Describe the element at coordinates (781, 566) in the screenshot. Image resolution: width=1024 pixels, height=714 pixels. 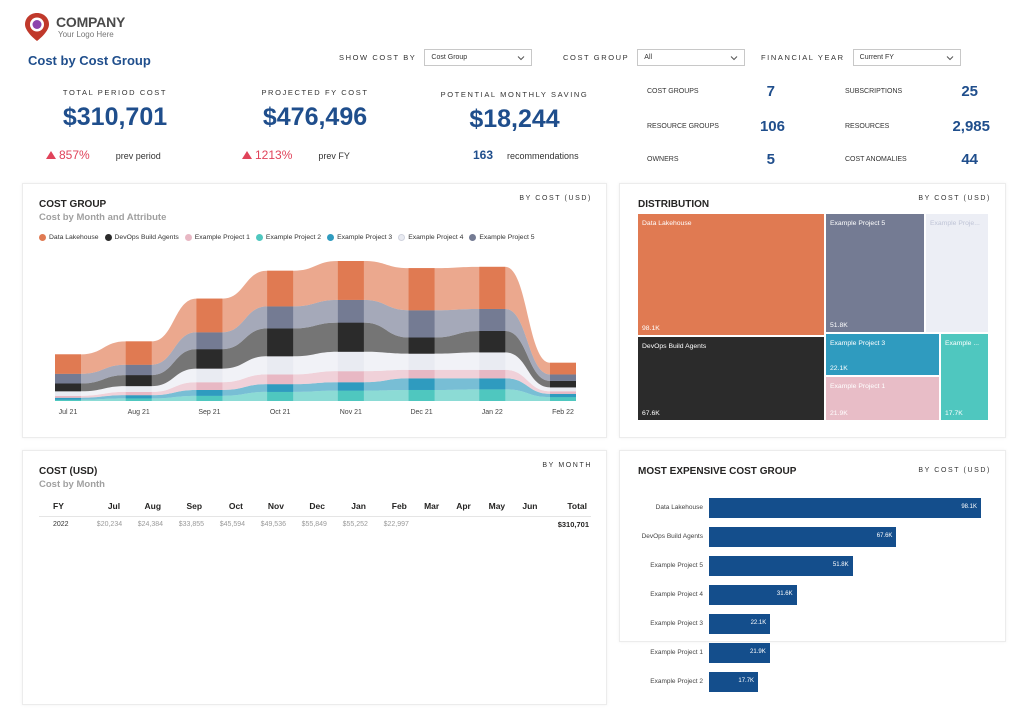
I see `bar: 51.8K` at that location.